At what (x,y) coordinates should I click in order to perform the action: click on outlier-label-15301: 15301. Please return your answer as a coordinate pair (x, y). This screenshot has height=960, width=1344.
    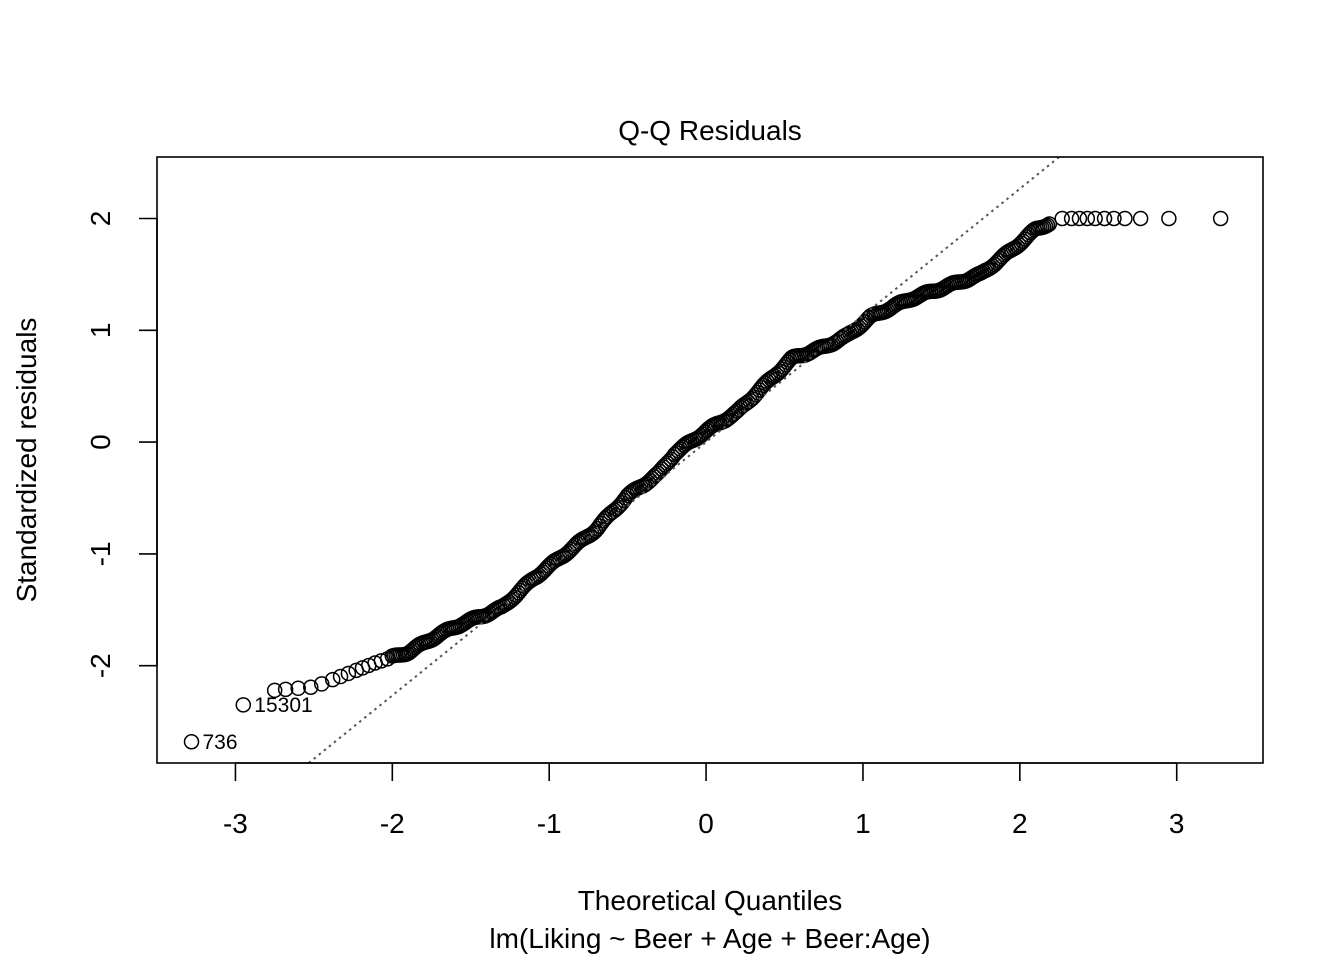
    Looking at the image, I should click on (283, 705).